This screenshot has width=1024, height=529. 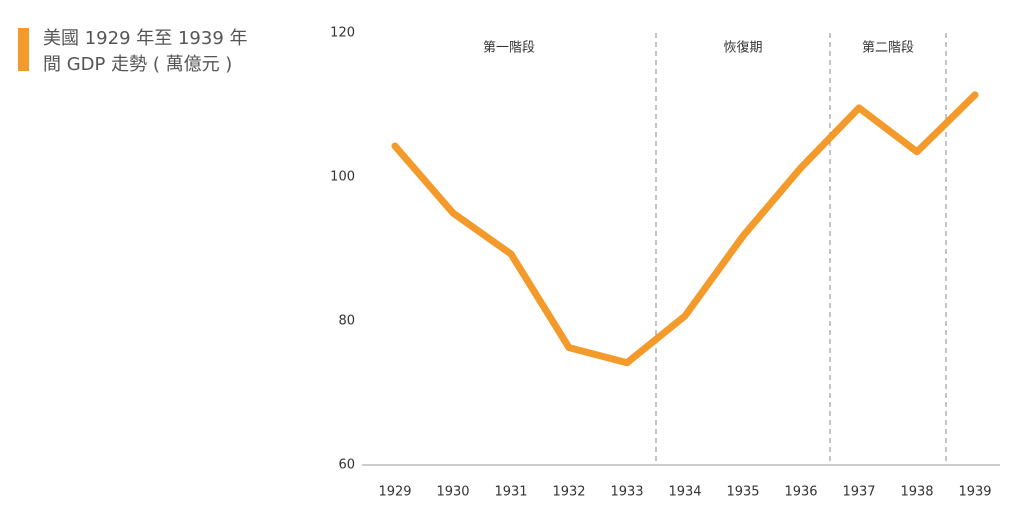 What do you see at coordinates (346, 321) in the screenshot?
I see `y-tick-label: 80` at bounding box center [346, 321].